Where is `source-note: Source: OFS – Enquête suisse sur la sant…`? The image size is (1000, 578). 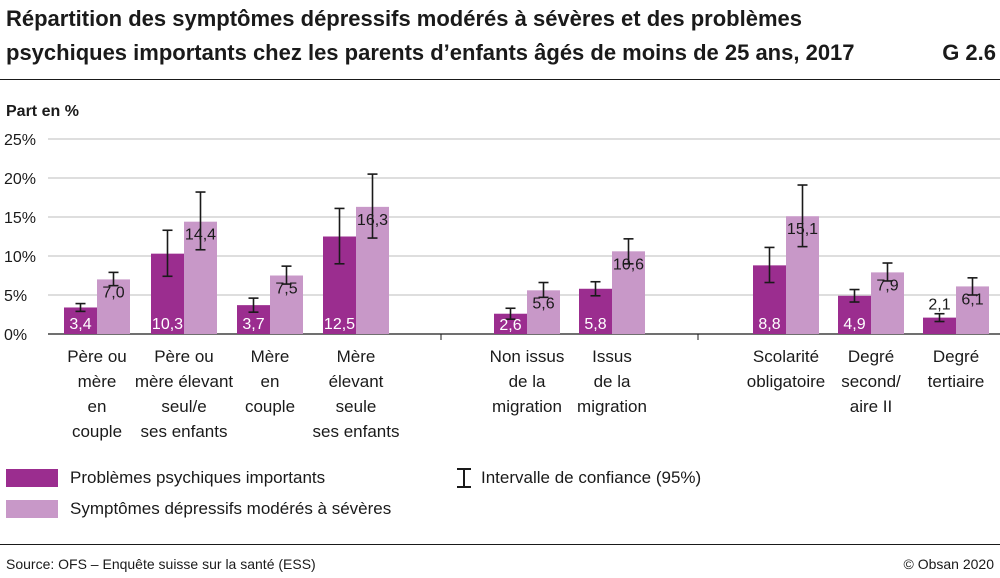 source-note: Source: OFS – Enquête suisse sur la sant… is located at coordinates (161, 564).